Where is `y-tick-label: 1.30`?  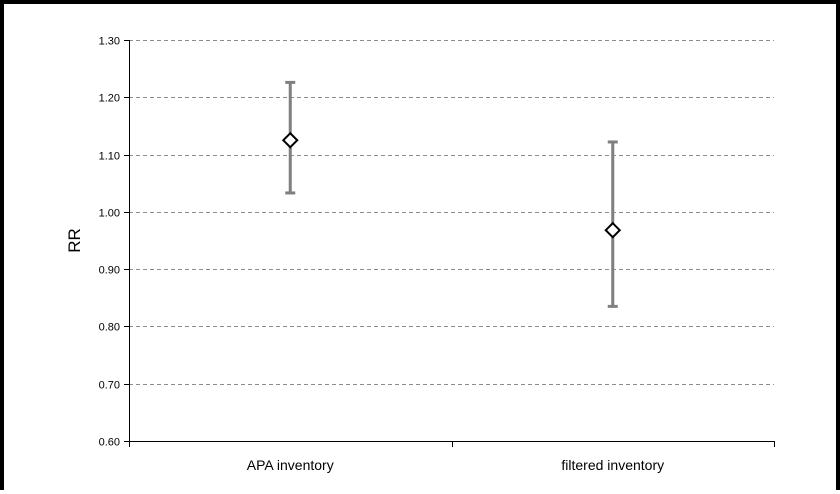
y-tick-label: 1.30 is located at coordinates (109, 42).